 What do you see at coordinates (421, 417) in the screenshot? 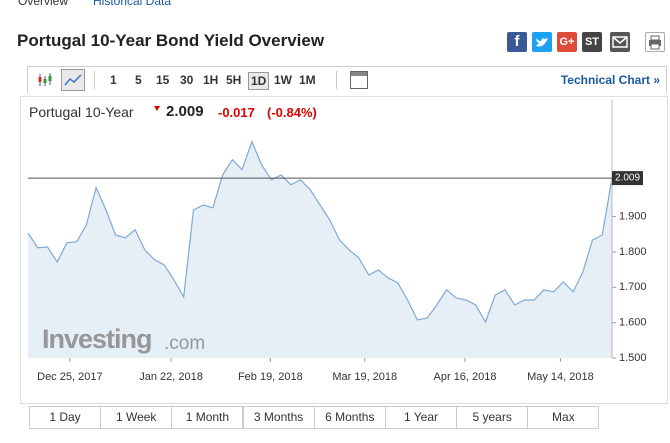
I see `range-button: 1 Year` at bounding box center [421, 417].